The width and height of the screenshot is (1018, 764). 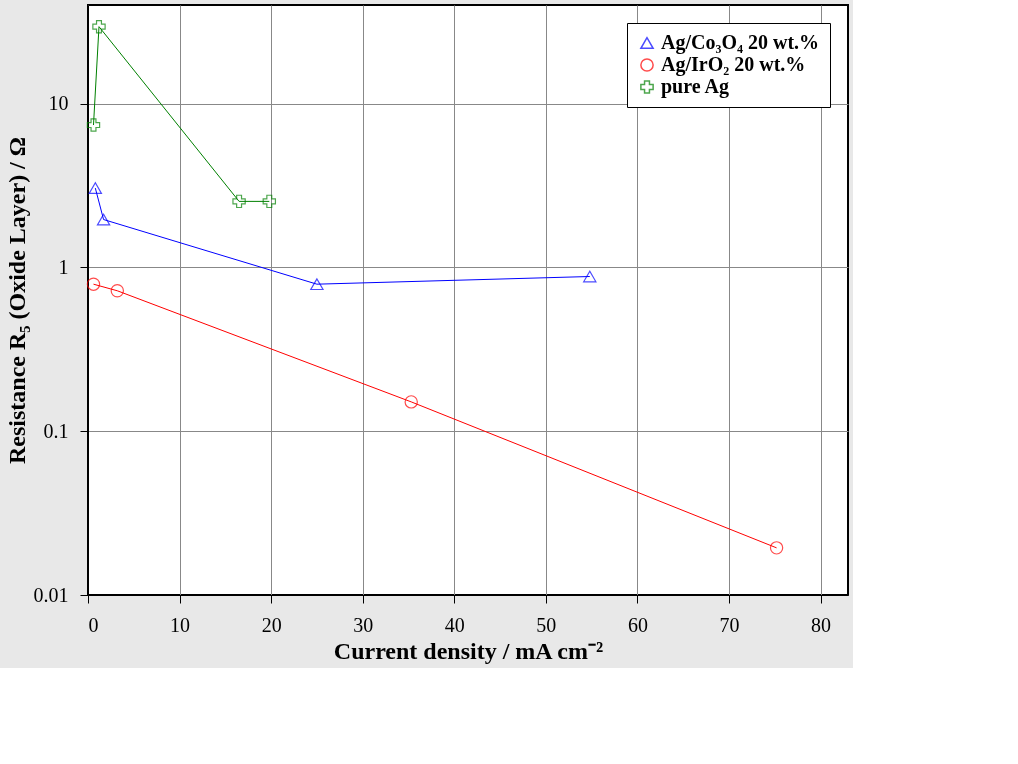 I want to click on legend-label: Ag/Co₃O₄ 20 wt.%, so click(x=740, y=42).